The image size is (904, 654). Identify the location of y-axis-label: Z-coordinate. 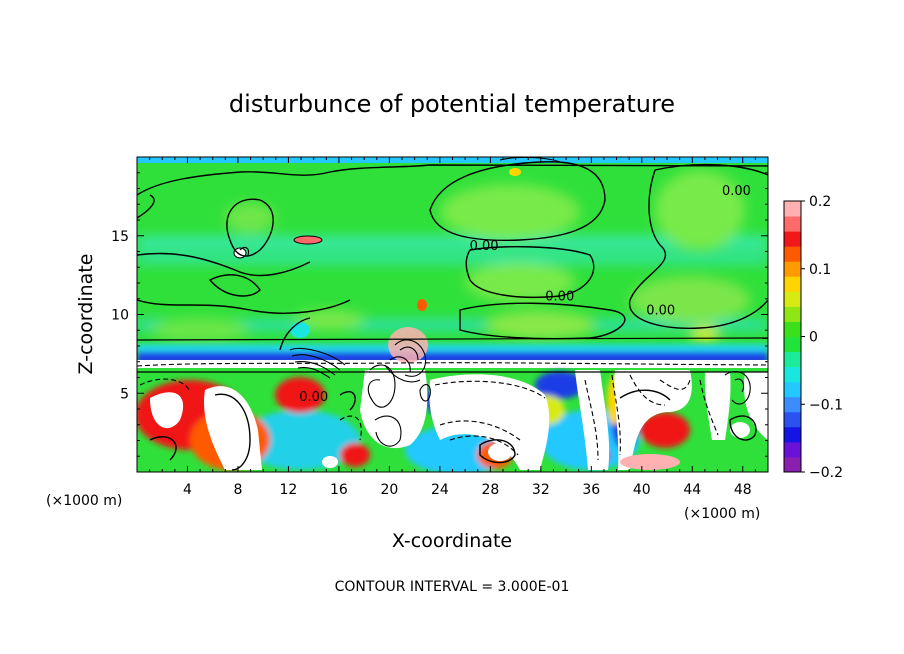
(86, 314).